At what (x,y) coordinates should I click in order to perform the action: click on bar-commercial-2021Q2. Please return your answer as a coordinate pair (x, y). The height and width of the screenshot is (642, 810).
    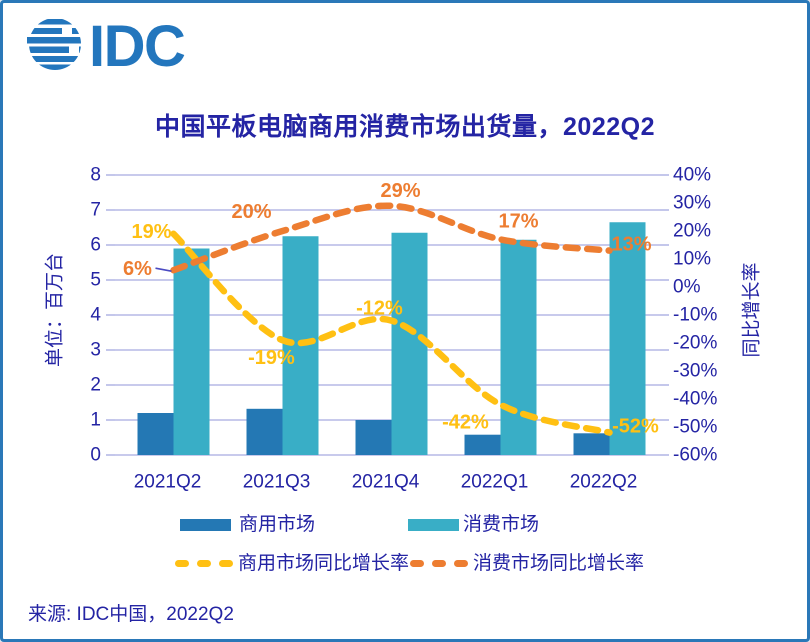
    Looking at the image, I should click on (155, 434).